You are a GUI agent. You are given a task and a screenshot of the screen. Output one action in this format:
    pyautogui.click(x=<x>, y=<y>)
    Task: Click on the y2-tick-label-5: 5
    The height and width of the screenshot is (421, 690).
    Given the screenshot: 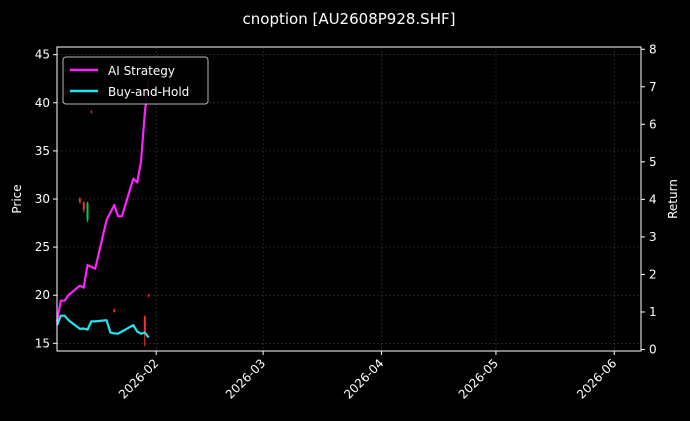 What is the action you would take?
    pyautogui.click(x=653, y=162)
    